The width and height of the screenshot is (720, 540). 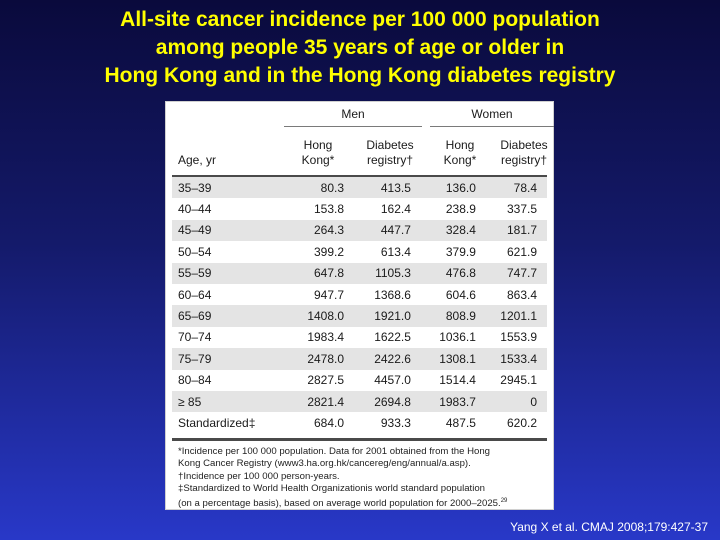 I want to click on cell-men-hong-kong: 1408.0, so click(x=326, y=316).